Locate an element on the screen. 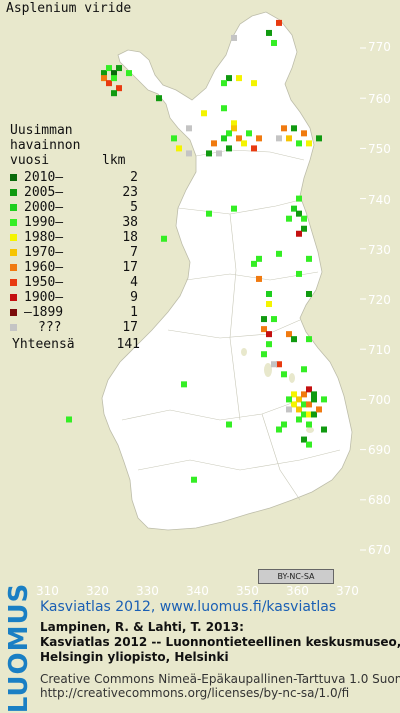  legend-row: 1980– 18 is located at coordinates (85, 238).